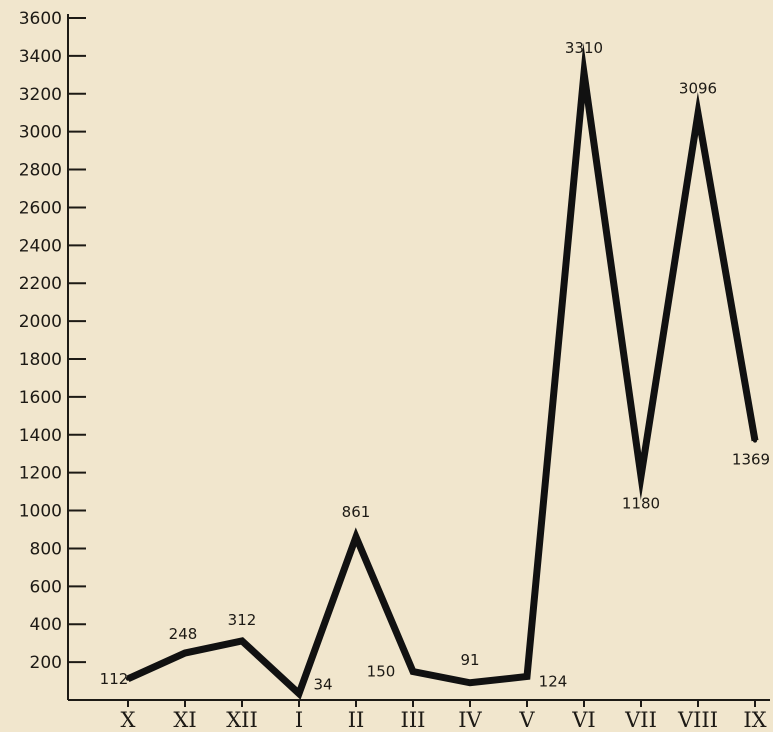 This screenshot has height=732, width=773. What do you see at coordinates (40, 208) in the screenshot?
I see `y-tick-label-2600: 2600` at bounding box center [40, 208].